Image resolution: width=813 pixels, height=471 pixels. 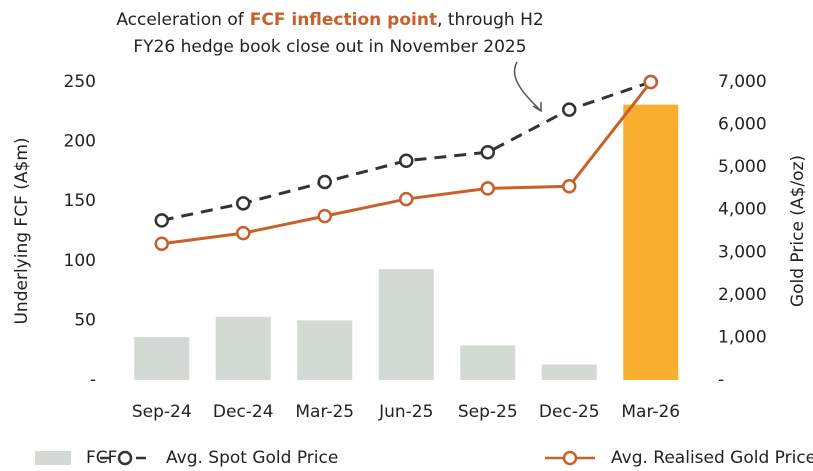 What do you see at coordinates (243, 412) in the screenshot?
I see `x-tick-label: Dec-24` at bounding box center [243, 412].